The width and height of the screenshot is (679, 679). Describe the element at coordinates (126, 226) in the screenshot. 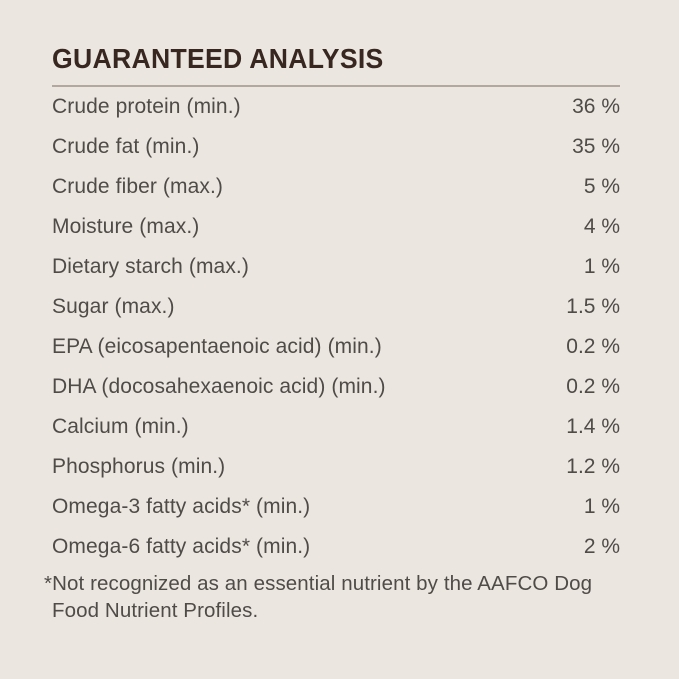

I see `nutrient-label: Moisture (max.)` at that location.